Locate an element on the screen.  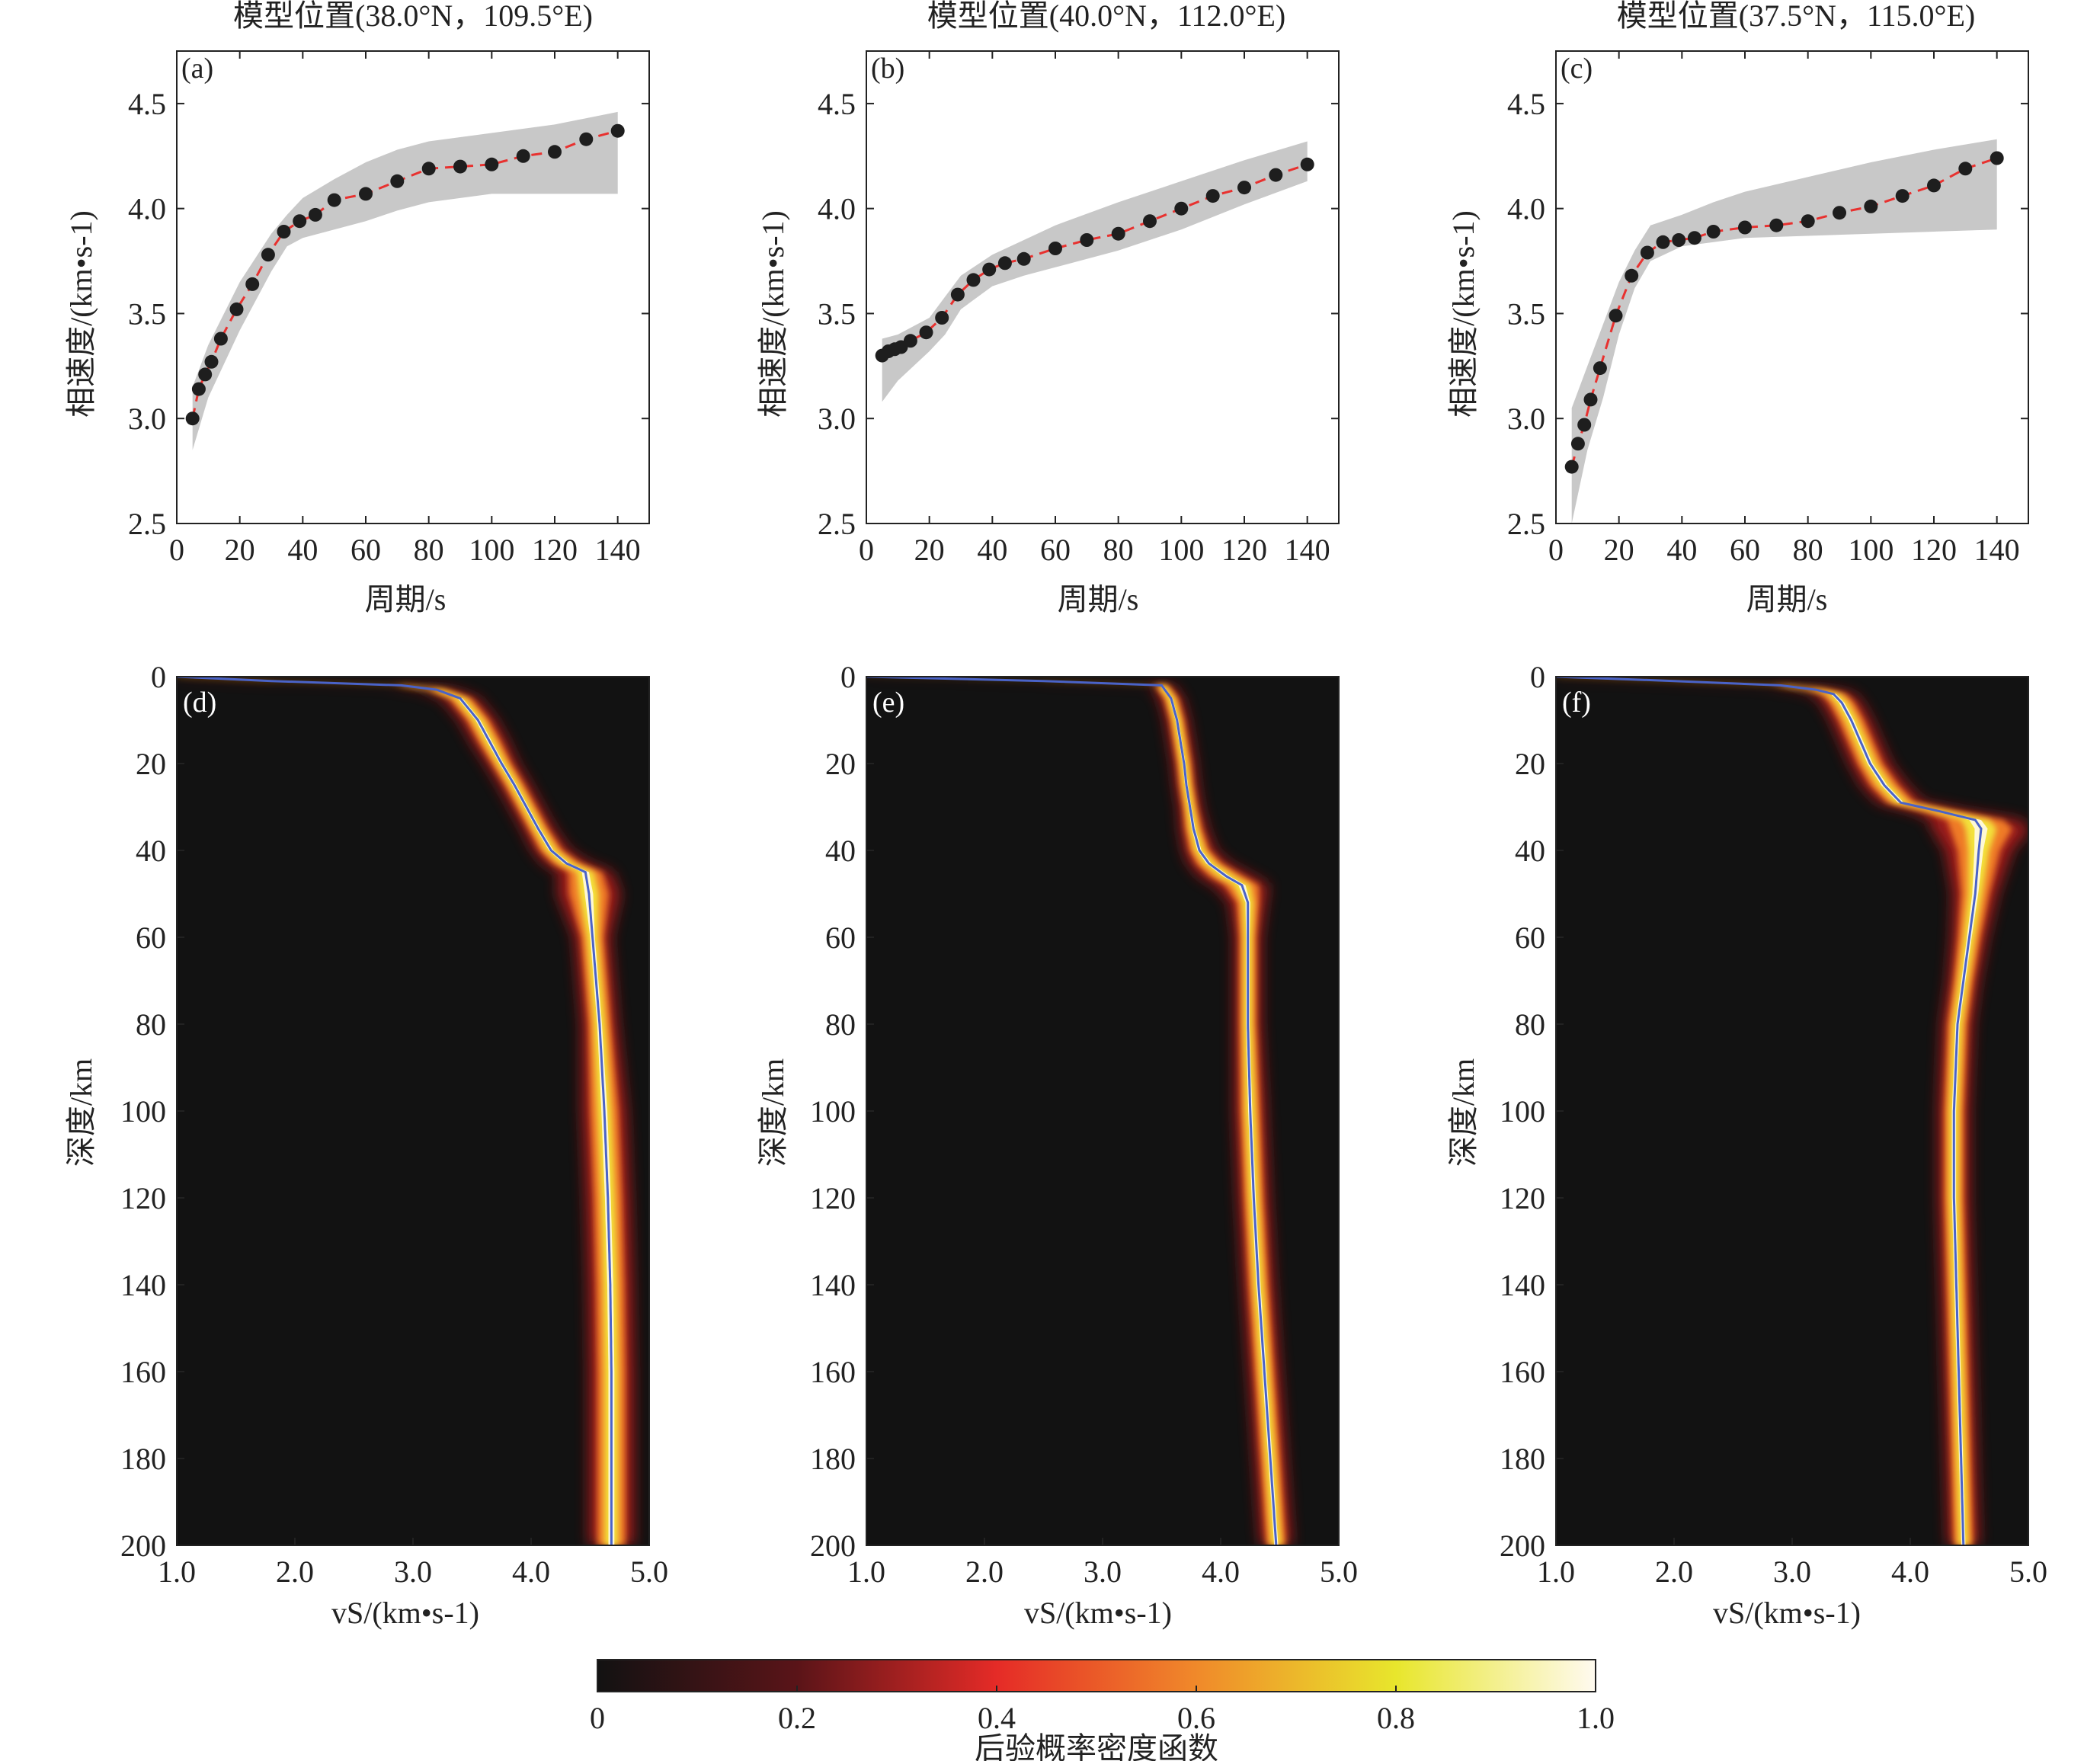
panel-c-xtick-label: 0 is located at coordinates (1556, 550).